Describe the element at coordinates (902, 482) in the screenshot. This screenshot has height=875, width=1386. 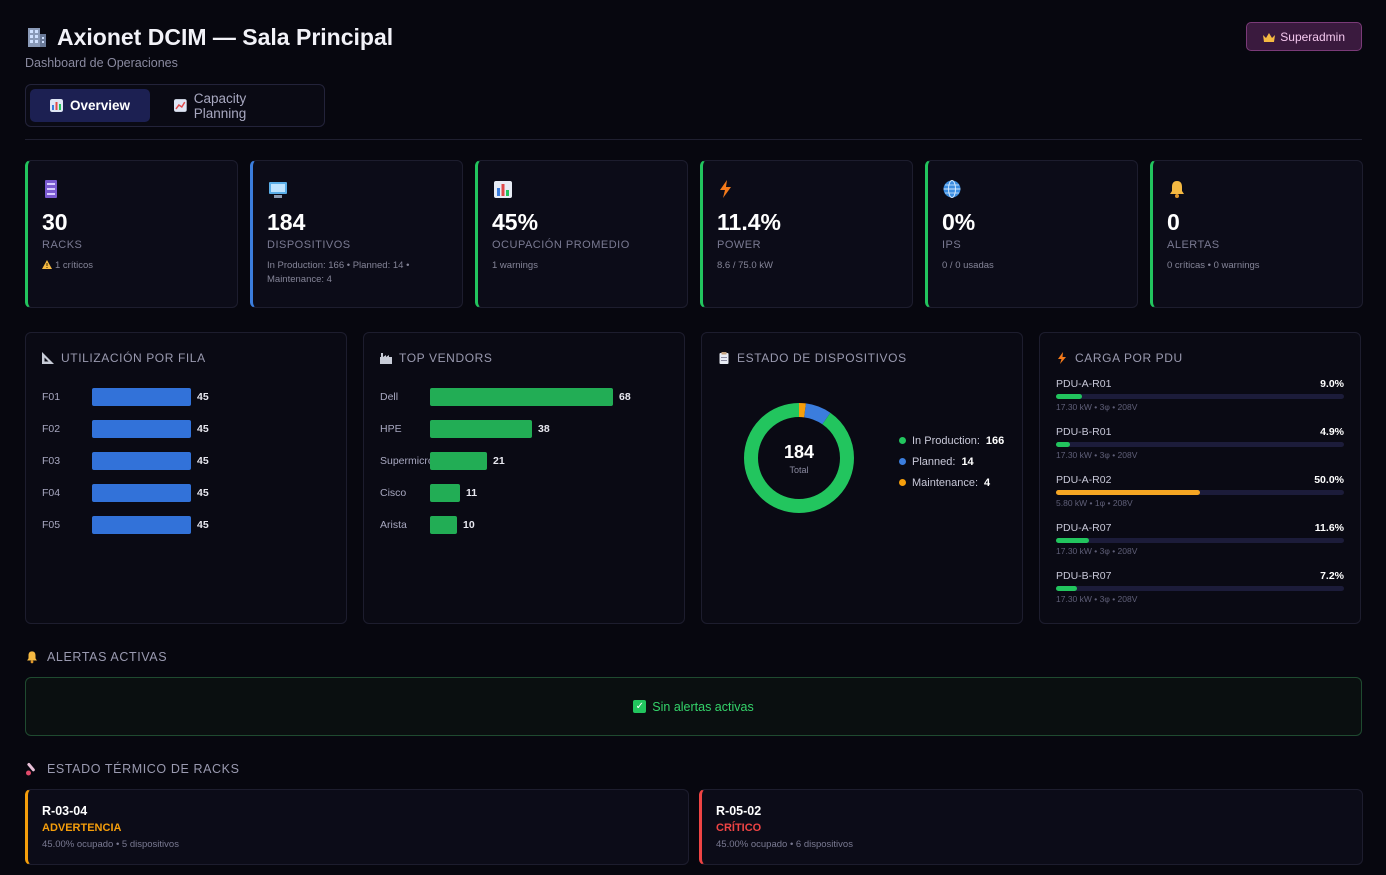
I see `legend-dot` at that location.